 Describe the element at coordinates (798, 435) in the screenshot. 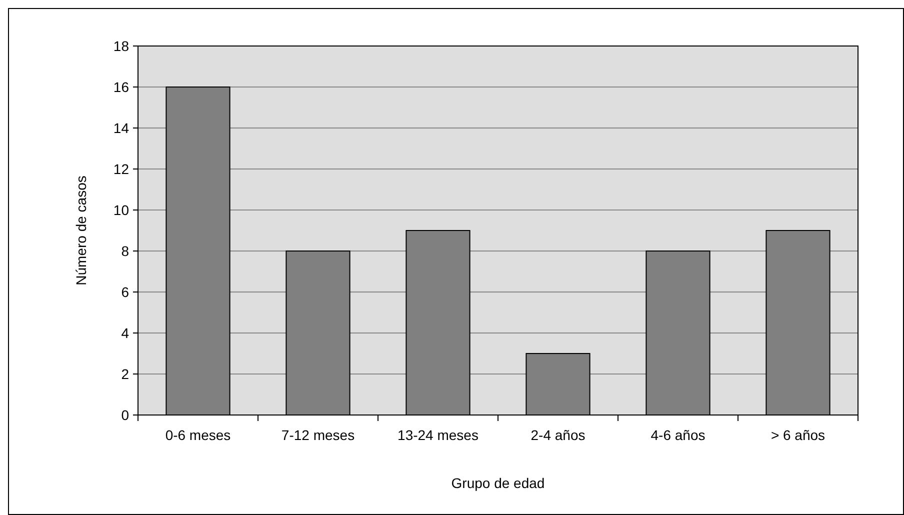

I see `x-tick-label: > 6 años` at that location.